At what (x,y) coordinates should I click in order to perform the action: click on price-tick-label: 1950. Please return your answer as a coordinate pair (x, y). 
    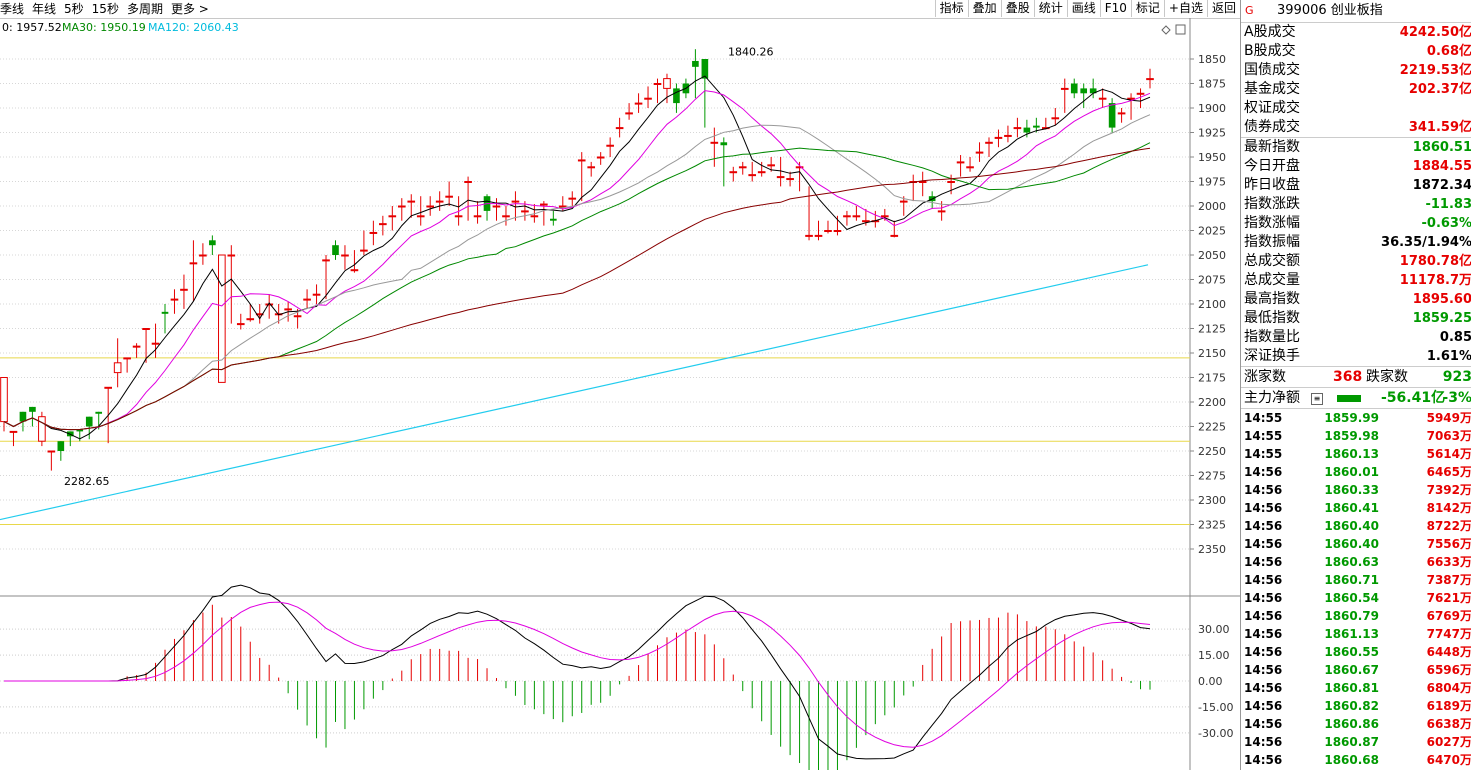
    Looking at the image, I should click on (1212, 157).